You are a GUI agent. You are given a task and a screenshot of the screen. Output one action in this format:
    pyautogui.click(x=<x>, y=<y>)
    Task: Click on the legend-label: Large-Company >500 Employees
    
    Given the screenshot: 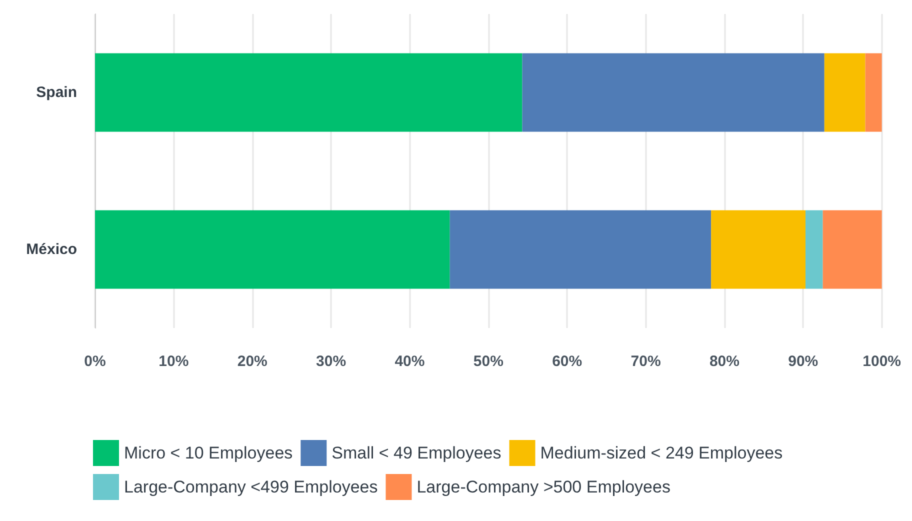 What is the action you would take?
    pyautogui.click(x=543, y=487)
    